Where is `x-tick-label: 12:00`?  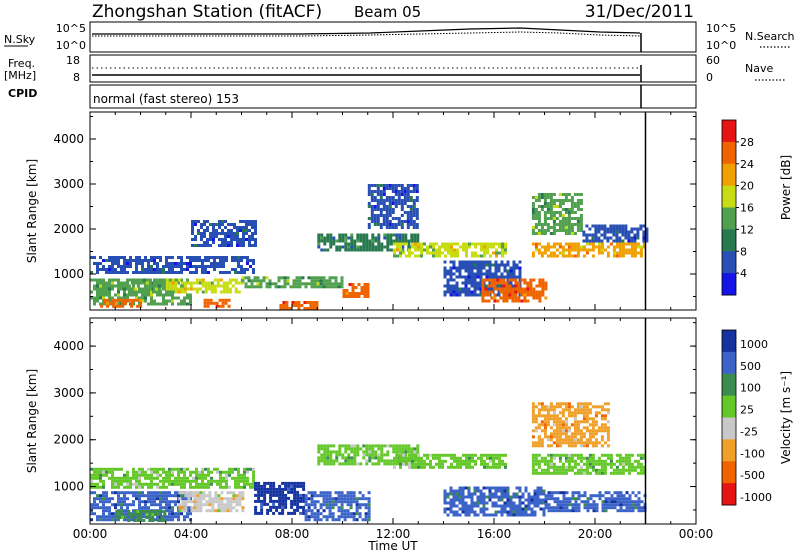
x-tick-label: 12:00 is located at coordinates (393, 534).